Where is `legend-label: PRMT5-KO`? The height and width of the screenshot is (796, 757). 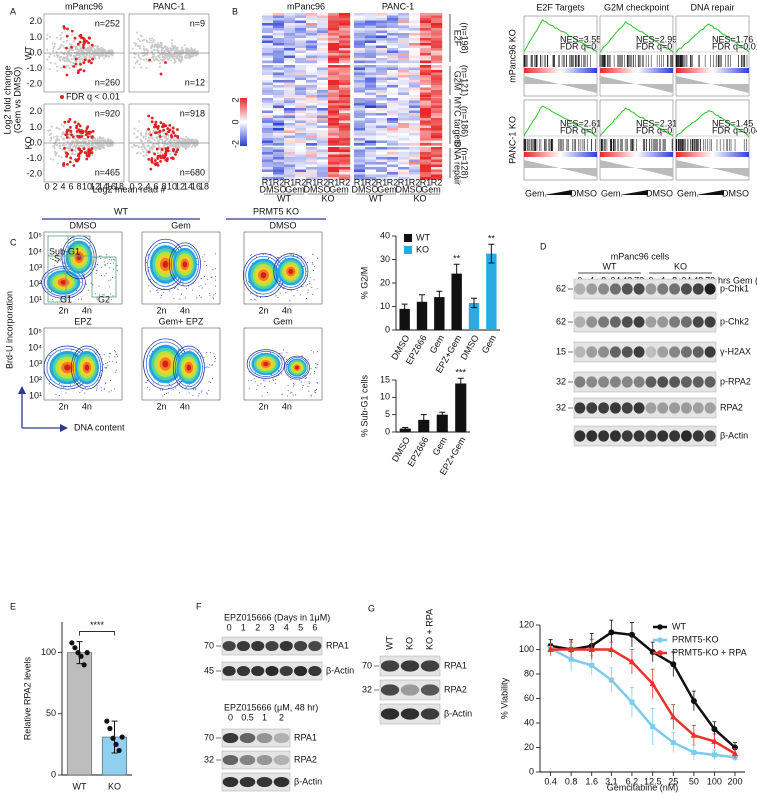 legend-label: PRMT5-KO is located at coordinates (695, 639).